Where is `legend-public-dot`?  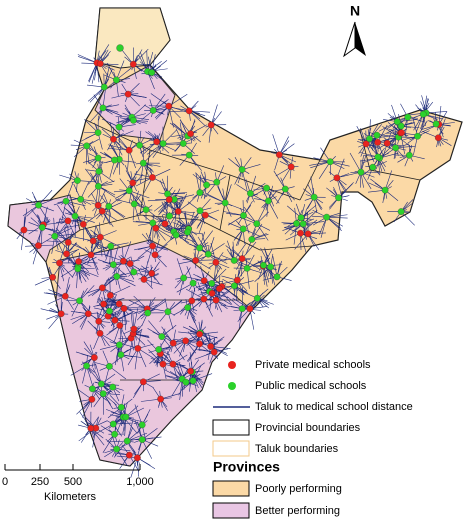 legend-public-dot is located at coordinates (232, 386).